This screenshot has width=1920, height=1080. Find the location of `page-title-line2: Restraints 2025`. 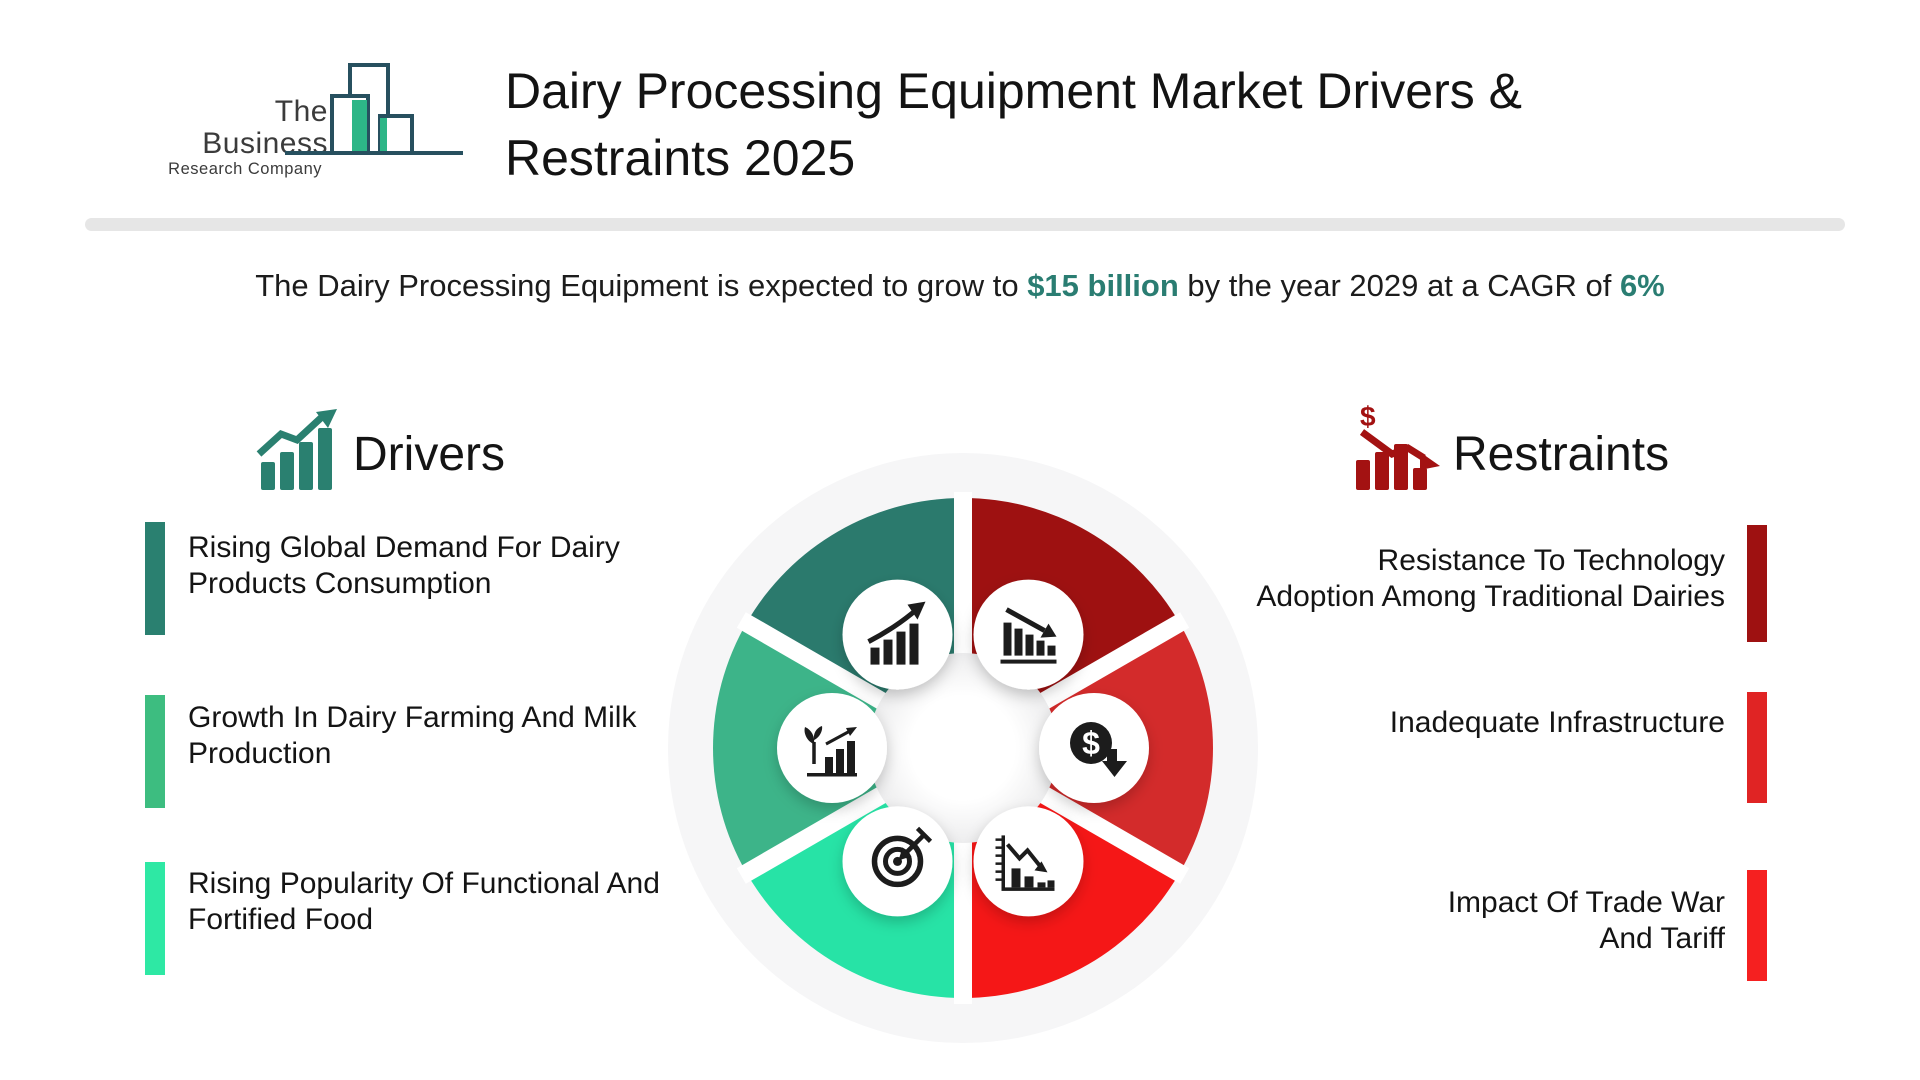

page-title-line2: Restraints 2025 is located at coordinates (680, 158).